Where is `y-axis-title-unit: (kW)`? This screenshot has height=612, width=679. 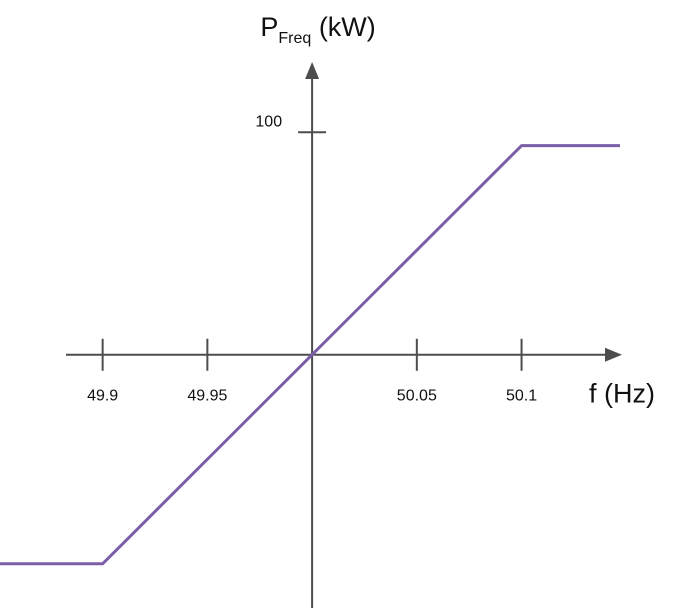 y-axis-title-unit: (kW) is located at coordinates (343, 27).